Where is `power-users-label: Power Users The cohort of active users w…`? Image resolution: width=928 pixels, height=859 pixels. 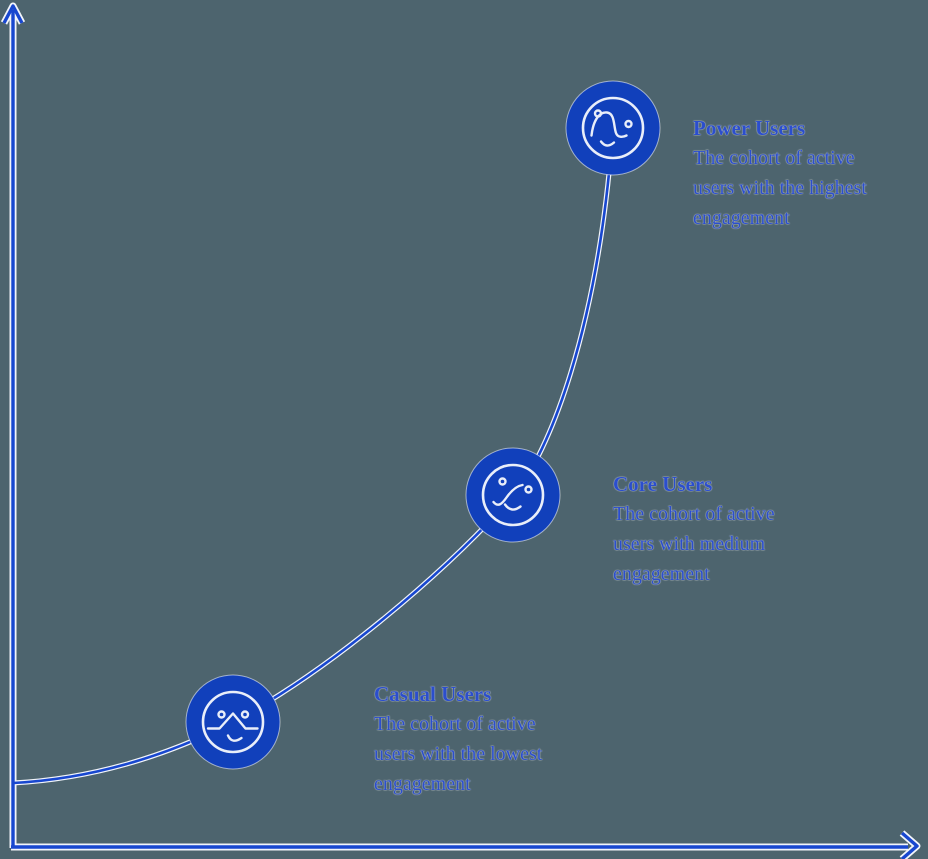
power-users-label: Power Users The cohort of active users w… is located at coordinates (780, 173).